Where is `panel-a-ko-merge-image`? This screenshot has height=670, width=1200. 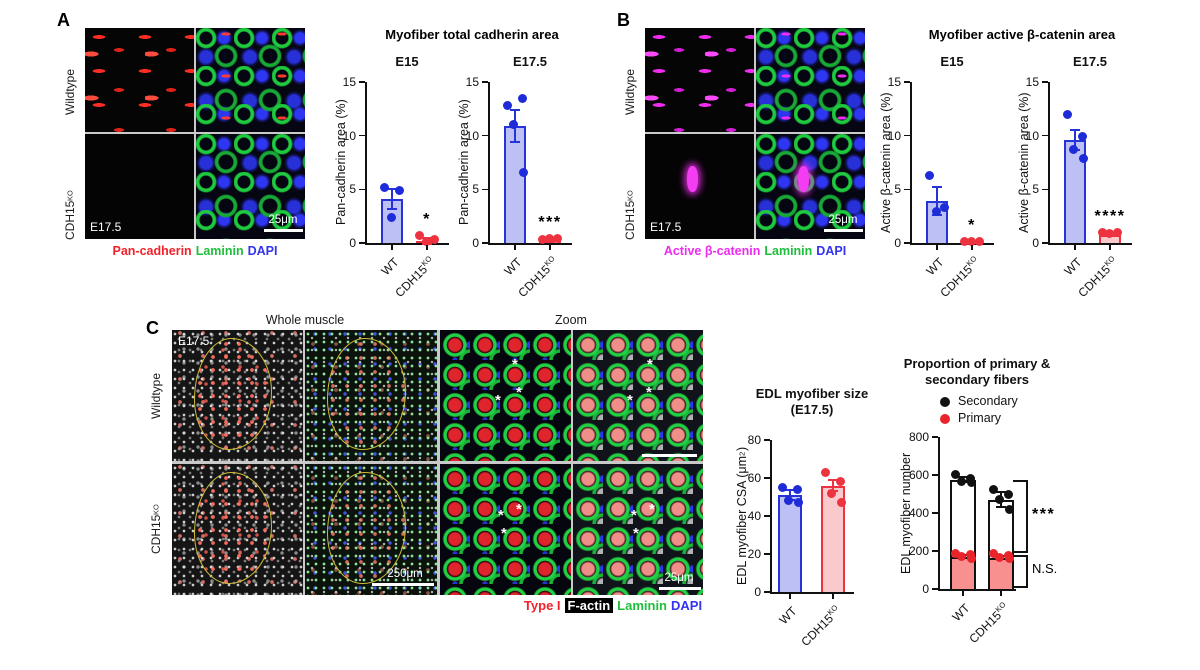 panel-a-ko-merge-image is located at coordinates (250, 186).